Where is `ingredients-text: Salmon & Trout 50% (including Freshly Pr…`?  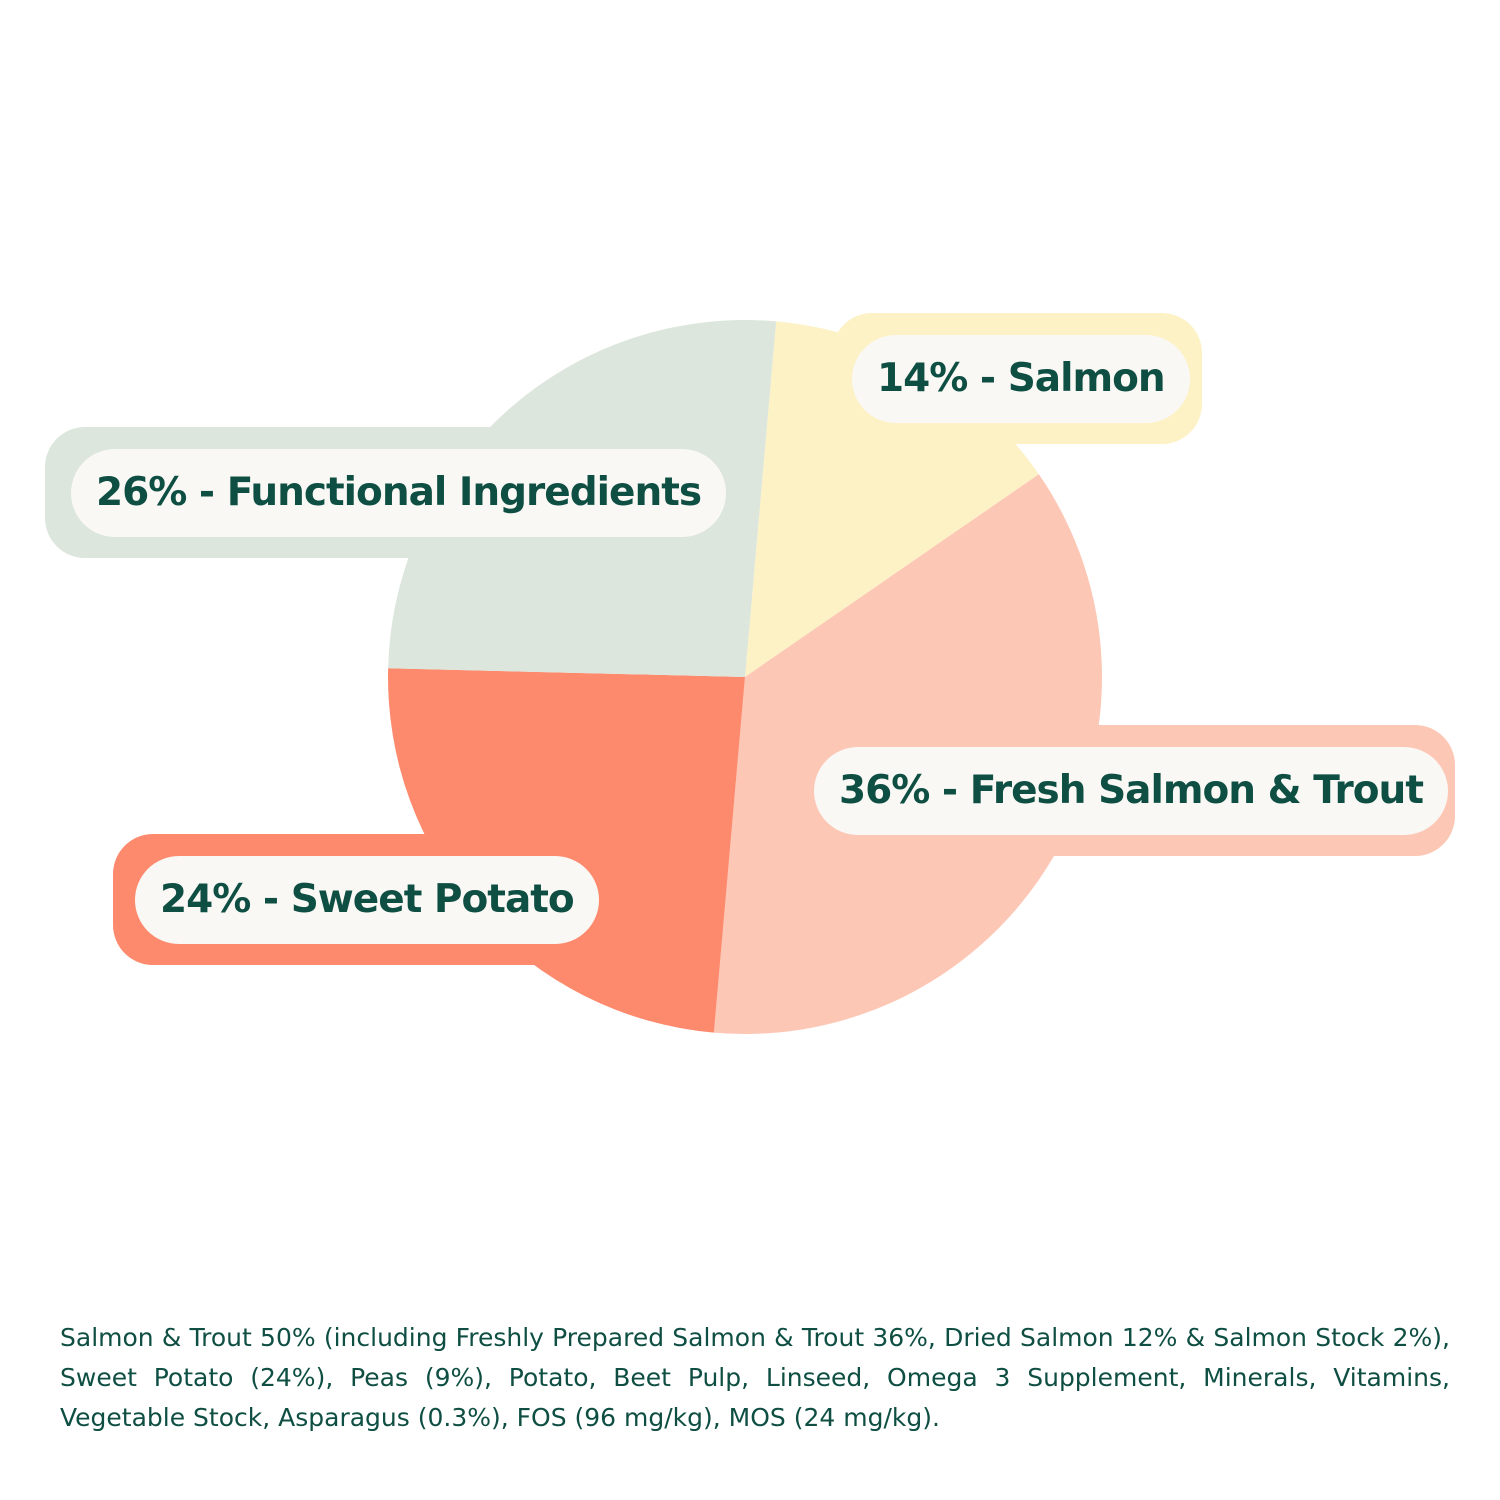
ingredients-text: Salmon & Trout 50% (including Freshly Pr… is located at coordinates (755, 1377).